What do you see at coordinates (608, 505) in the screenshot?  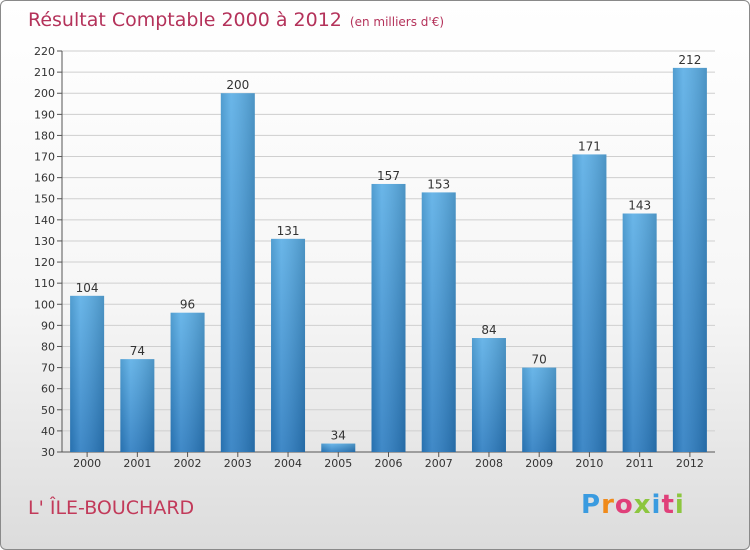 I see `logo-letter: r` at bounding box center [608, 505].